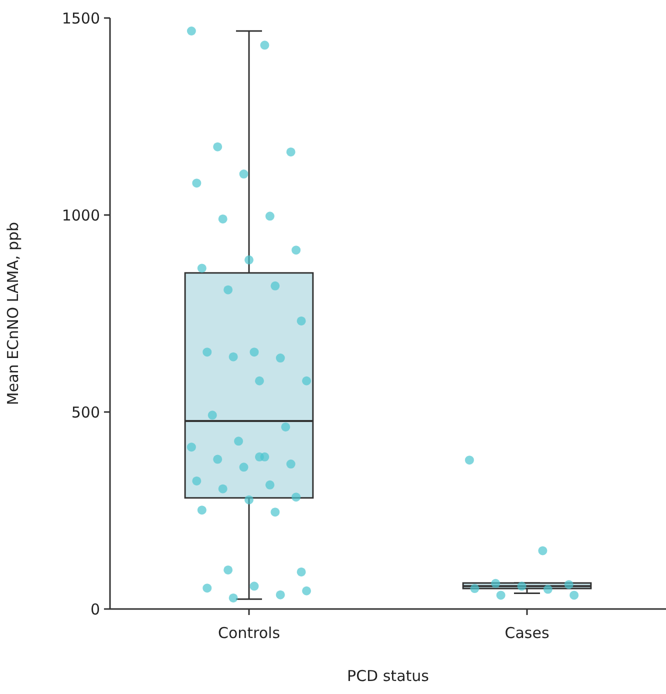 The width and height of the screenshot is (666, 694). What do you see at coordinates (81, 18) in the screenshot?
I see `y-tick-label: 1500` at bounding box center [81, 18].